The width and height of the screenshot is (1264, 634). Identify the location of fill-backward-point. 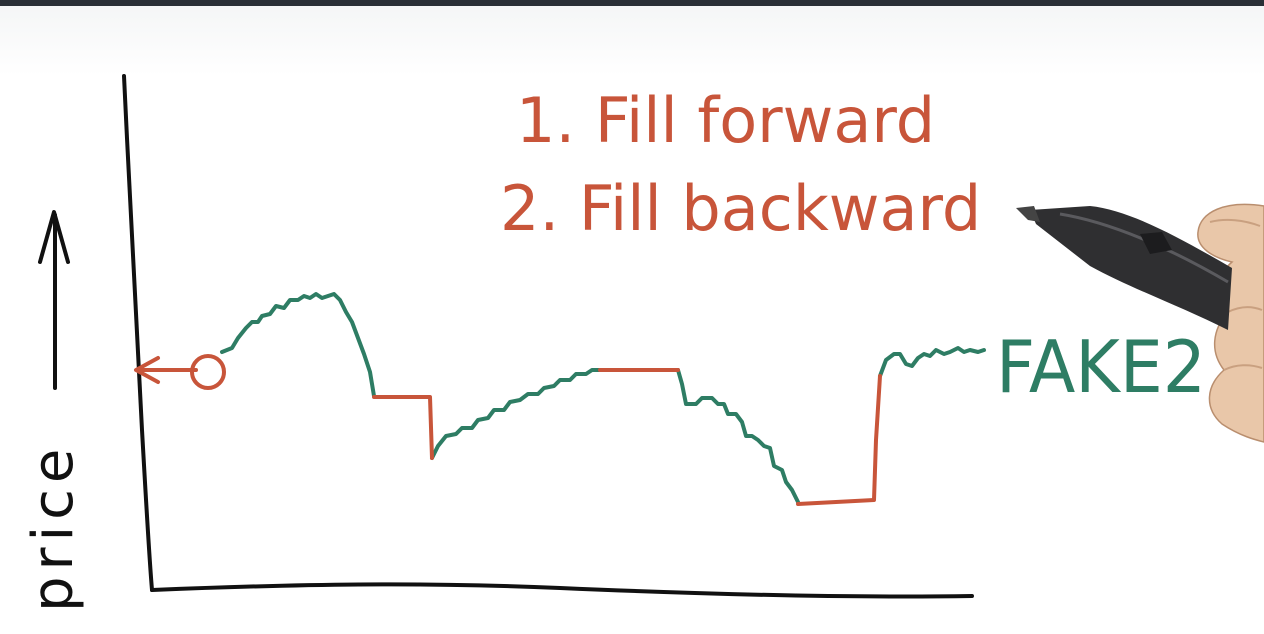
(208, 372).